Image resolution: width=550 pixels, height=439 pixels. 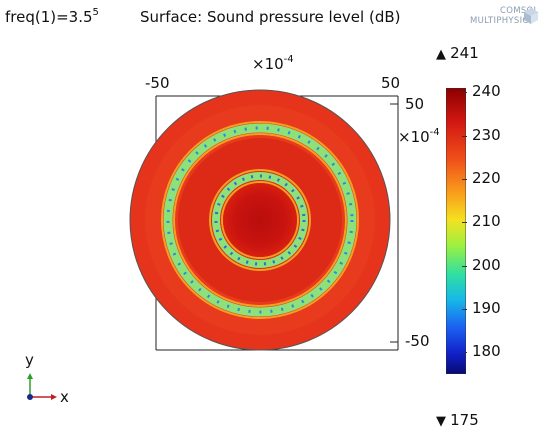 I want to click on colorbar-tick-label: 220, so click(x=486, y=178).